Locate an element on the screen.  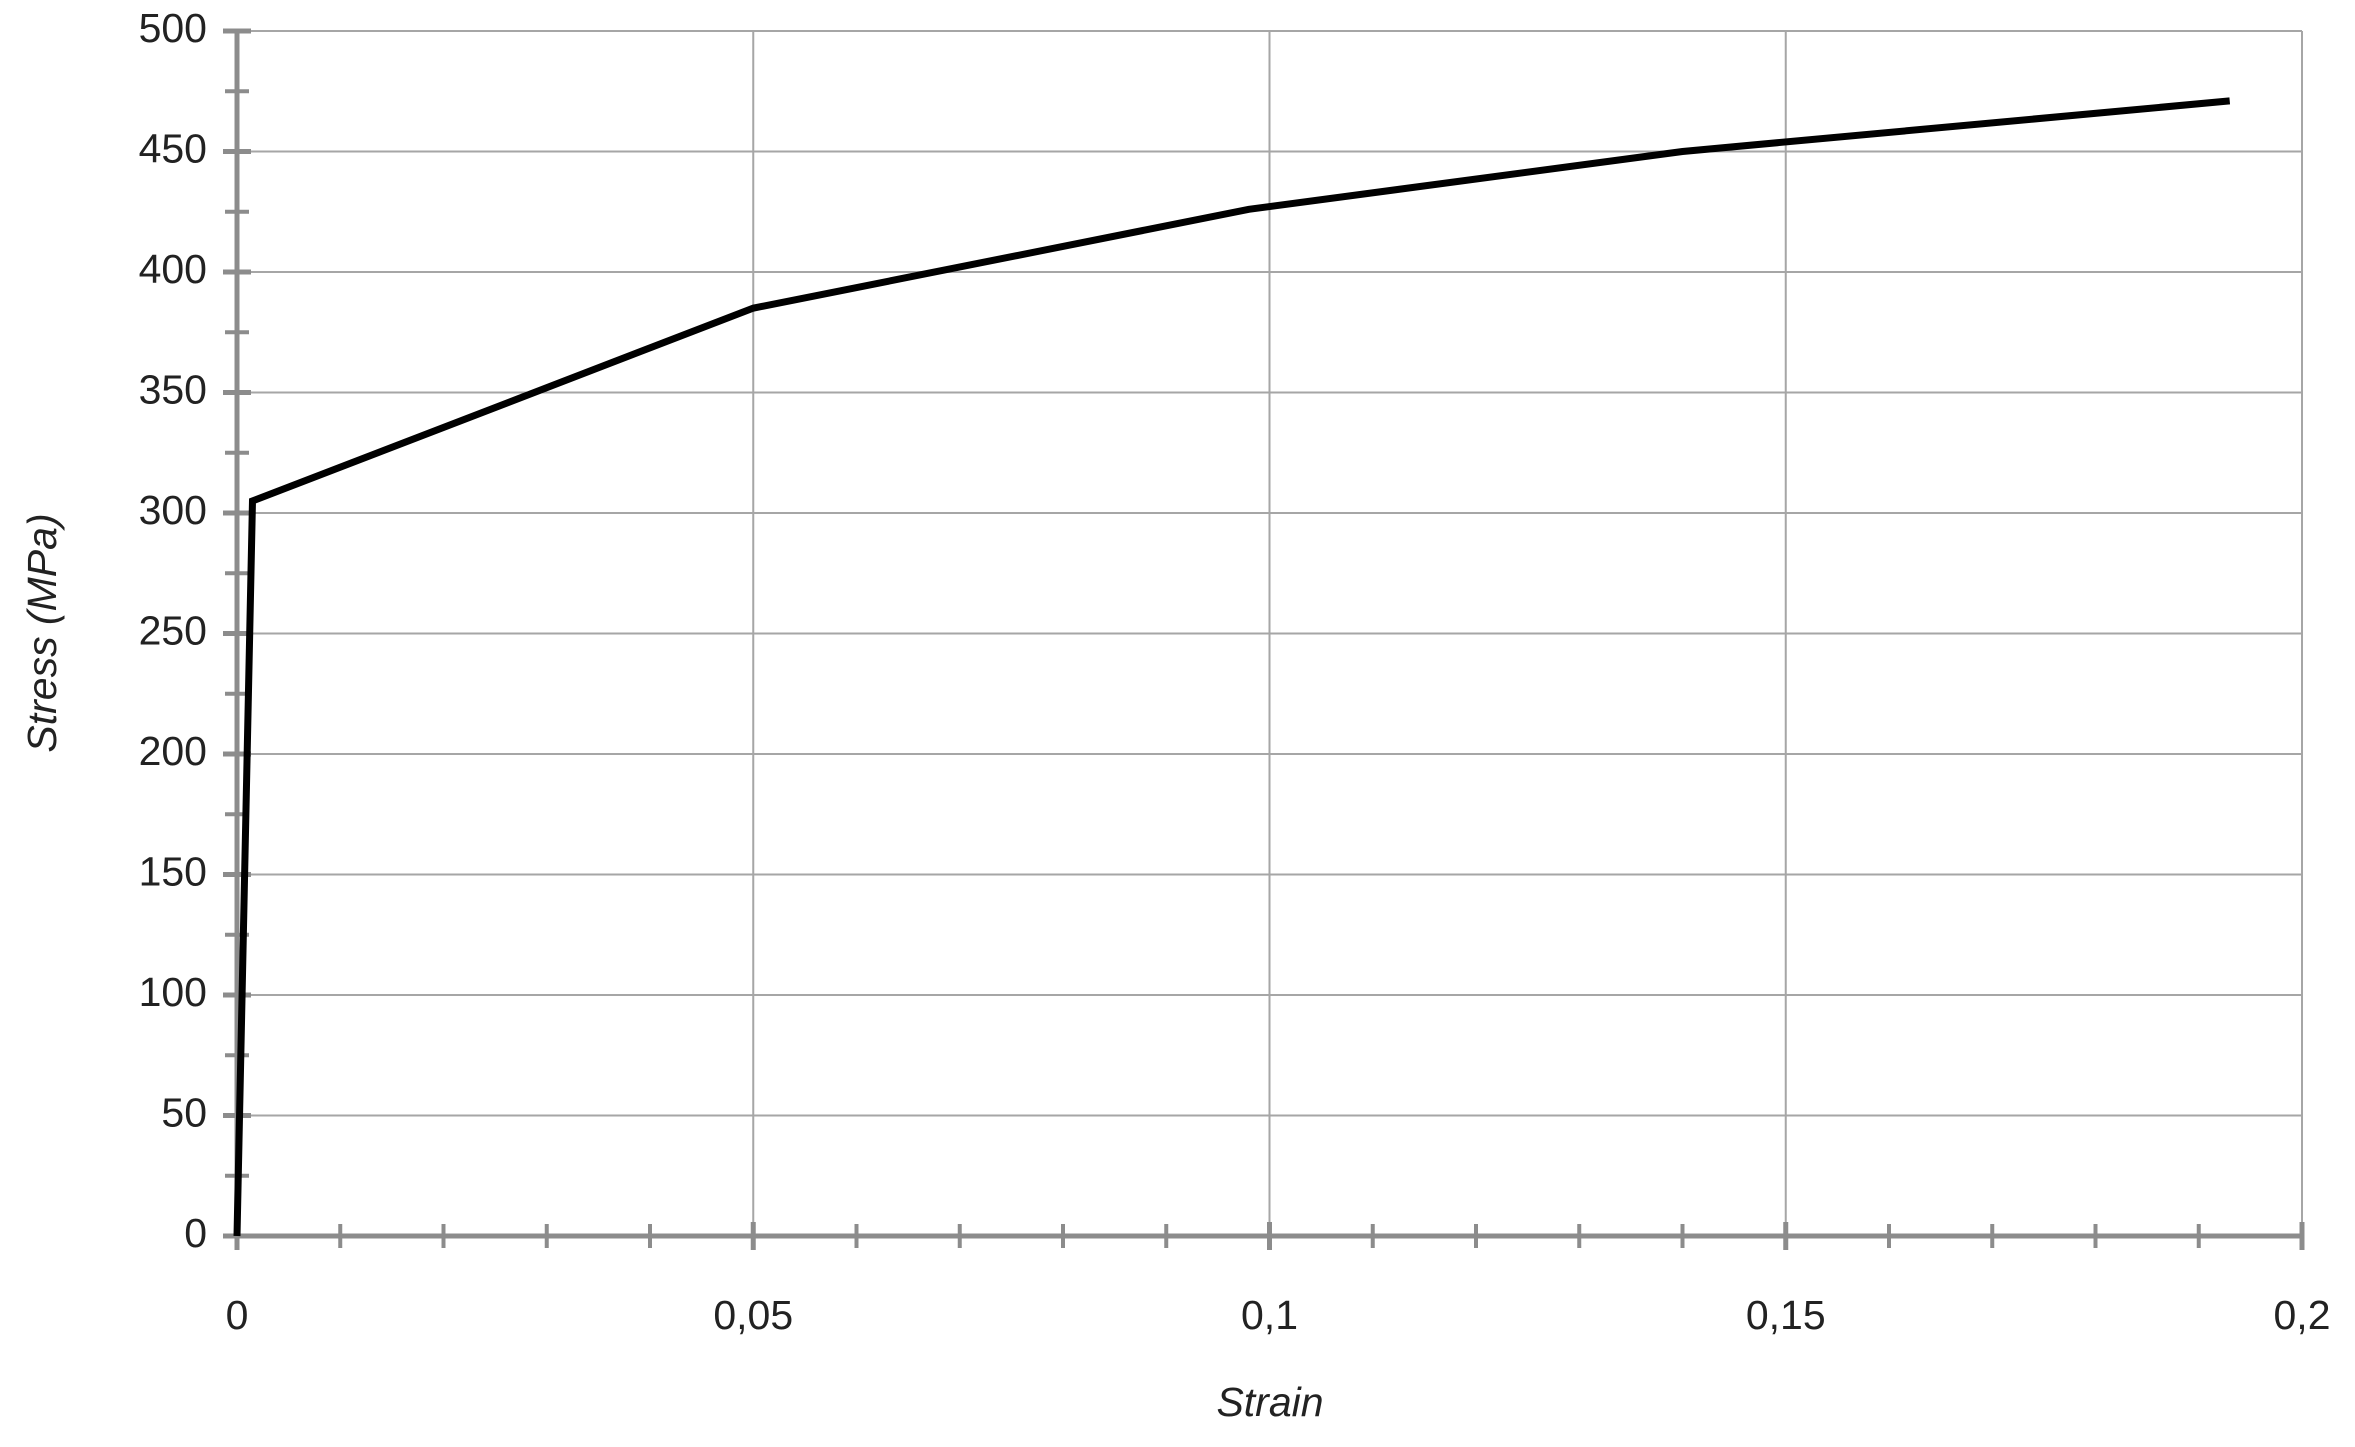
y-tick-label: 100 is located at coordinates (173, 992).